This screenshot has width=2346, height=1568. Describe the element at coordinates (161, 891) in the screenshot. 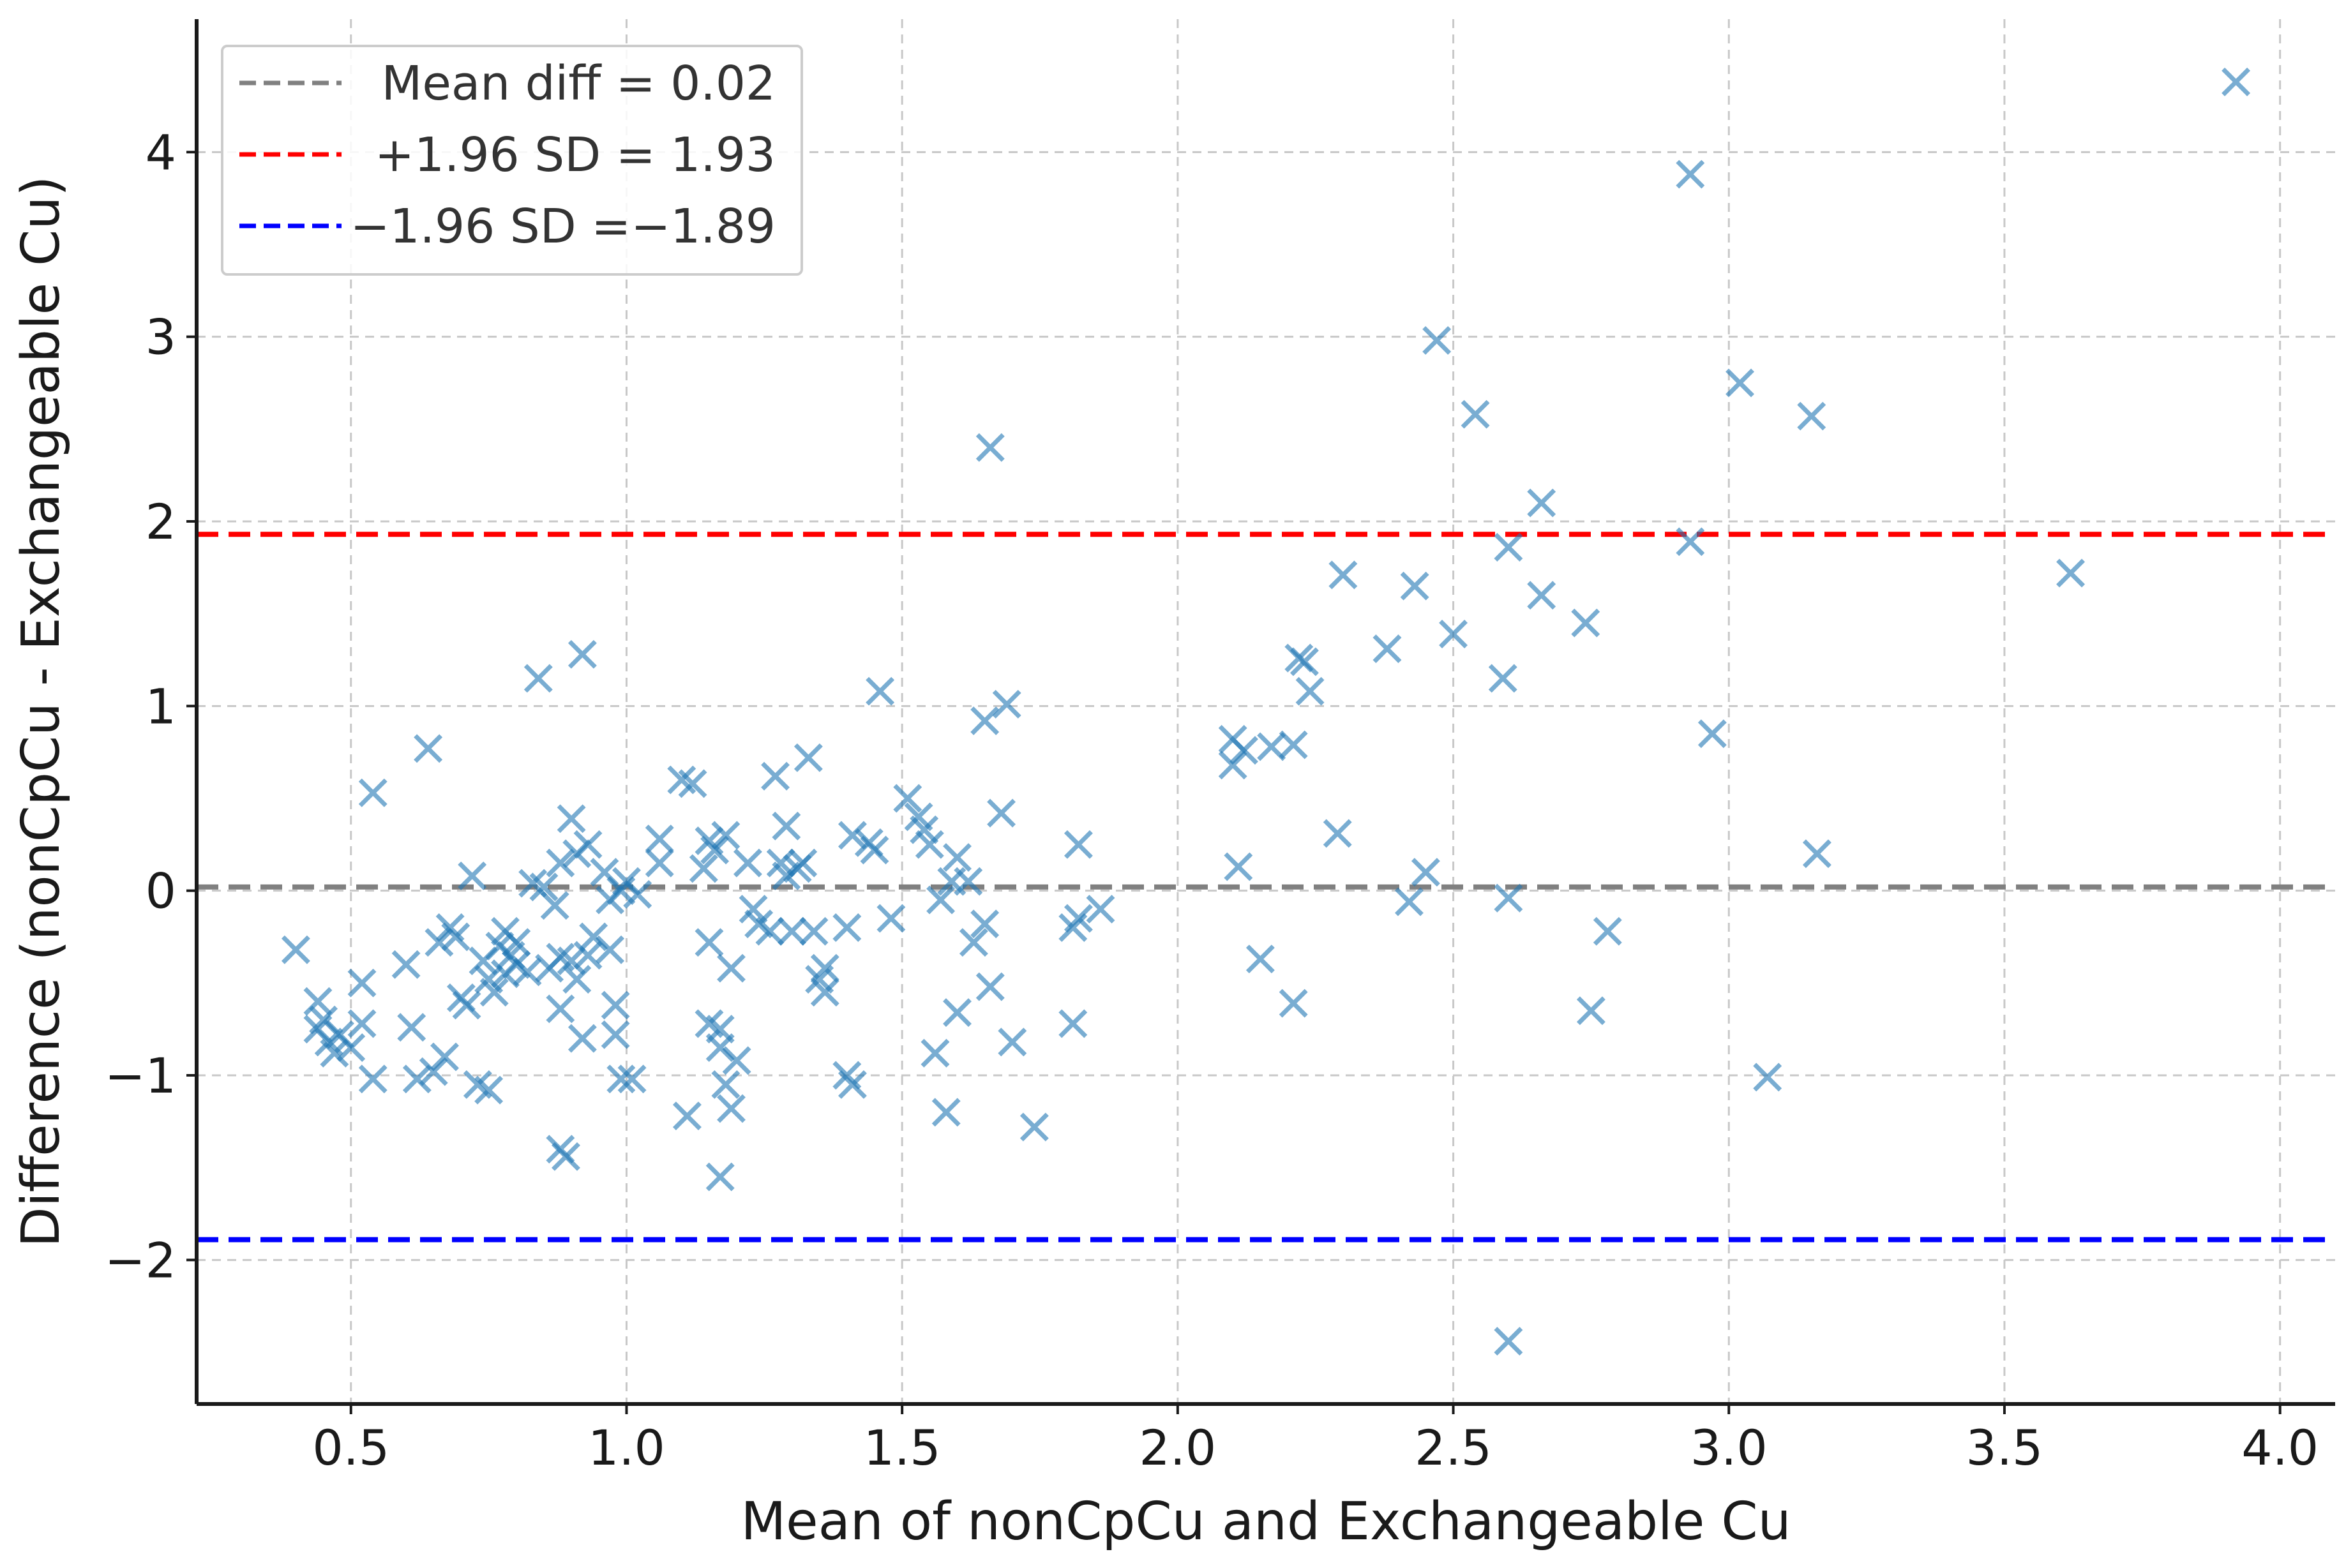

I see `y-tick-label-2: 0` at that location.